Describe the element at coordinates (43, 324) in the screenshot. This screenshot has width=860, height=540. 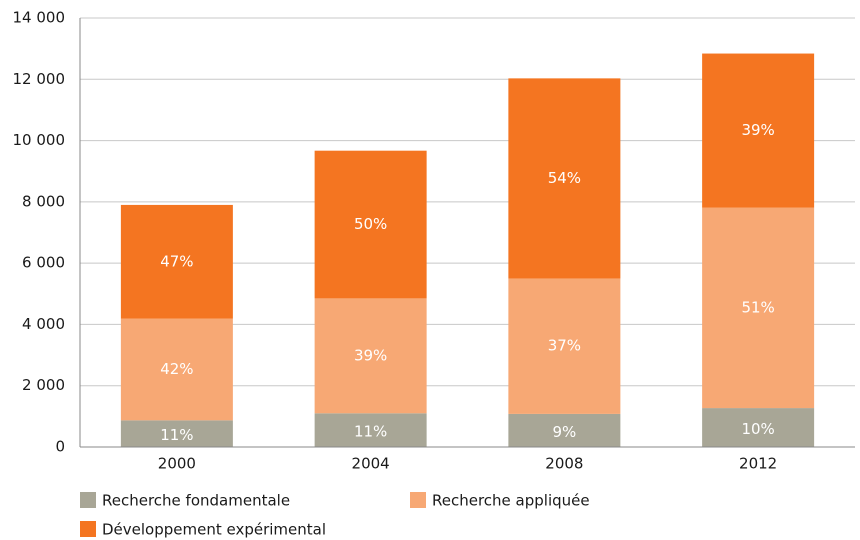
I see `y-tick-label: 4 000` at that location.